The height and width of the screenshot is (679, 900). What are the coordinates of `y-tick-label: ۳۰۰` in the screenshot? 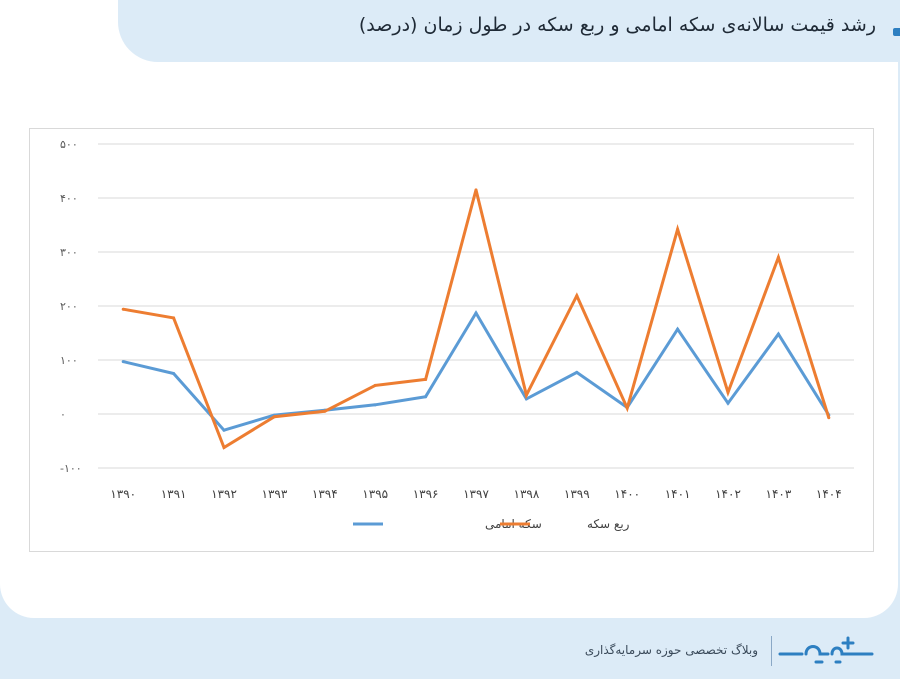 It's located at (69, 252).